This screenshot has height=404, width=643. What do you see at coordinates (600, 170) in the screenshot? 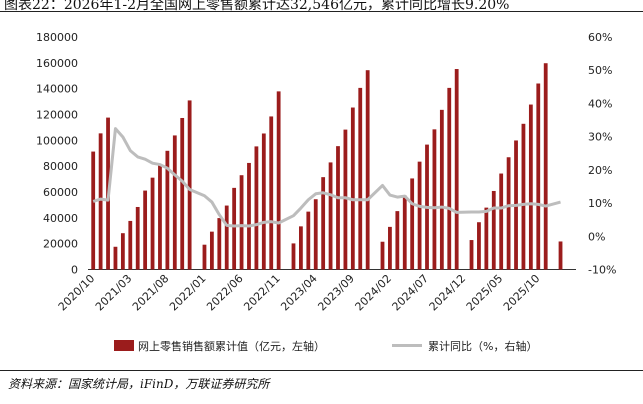
I see `right-tick-label: 20%` at bounding box center [600, 170].